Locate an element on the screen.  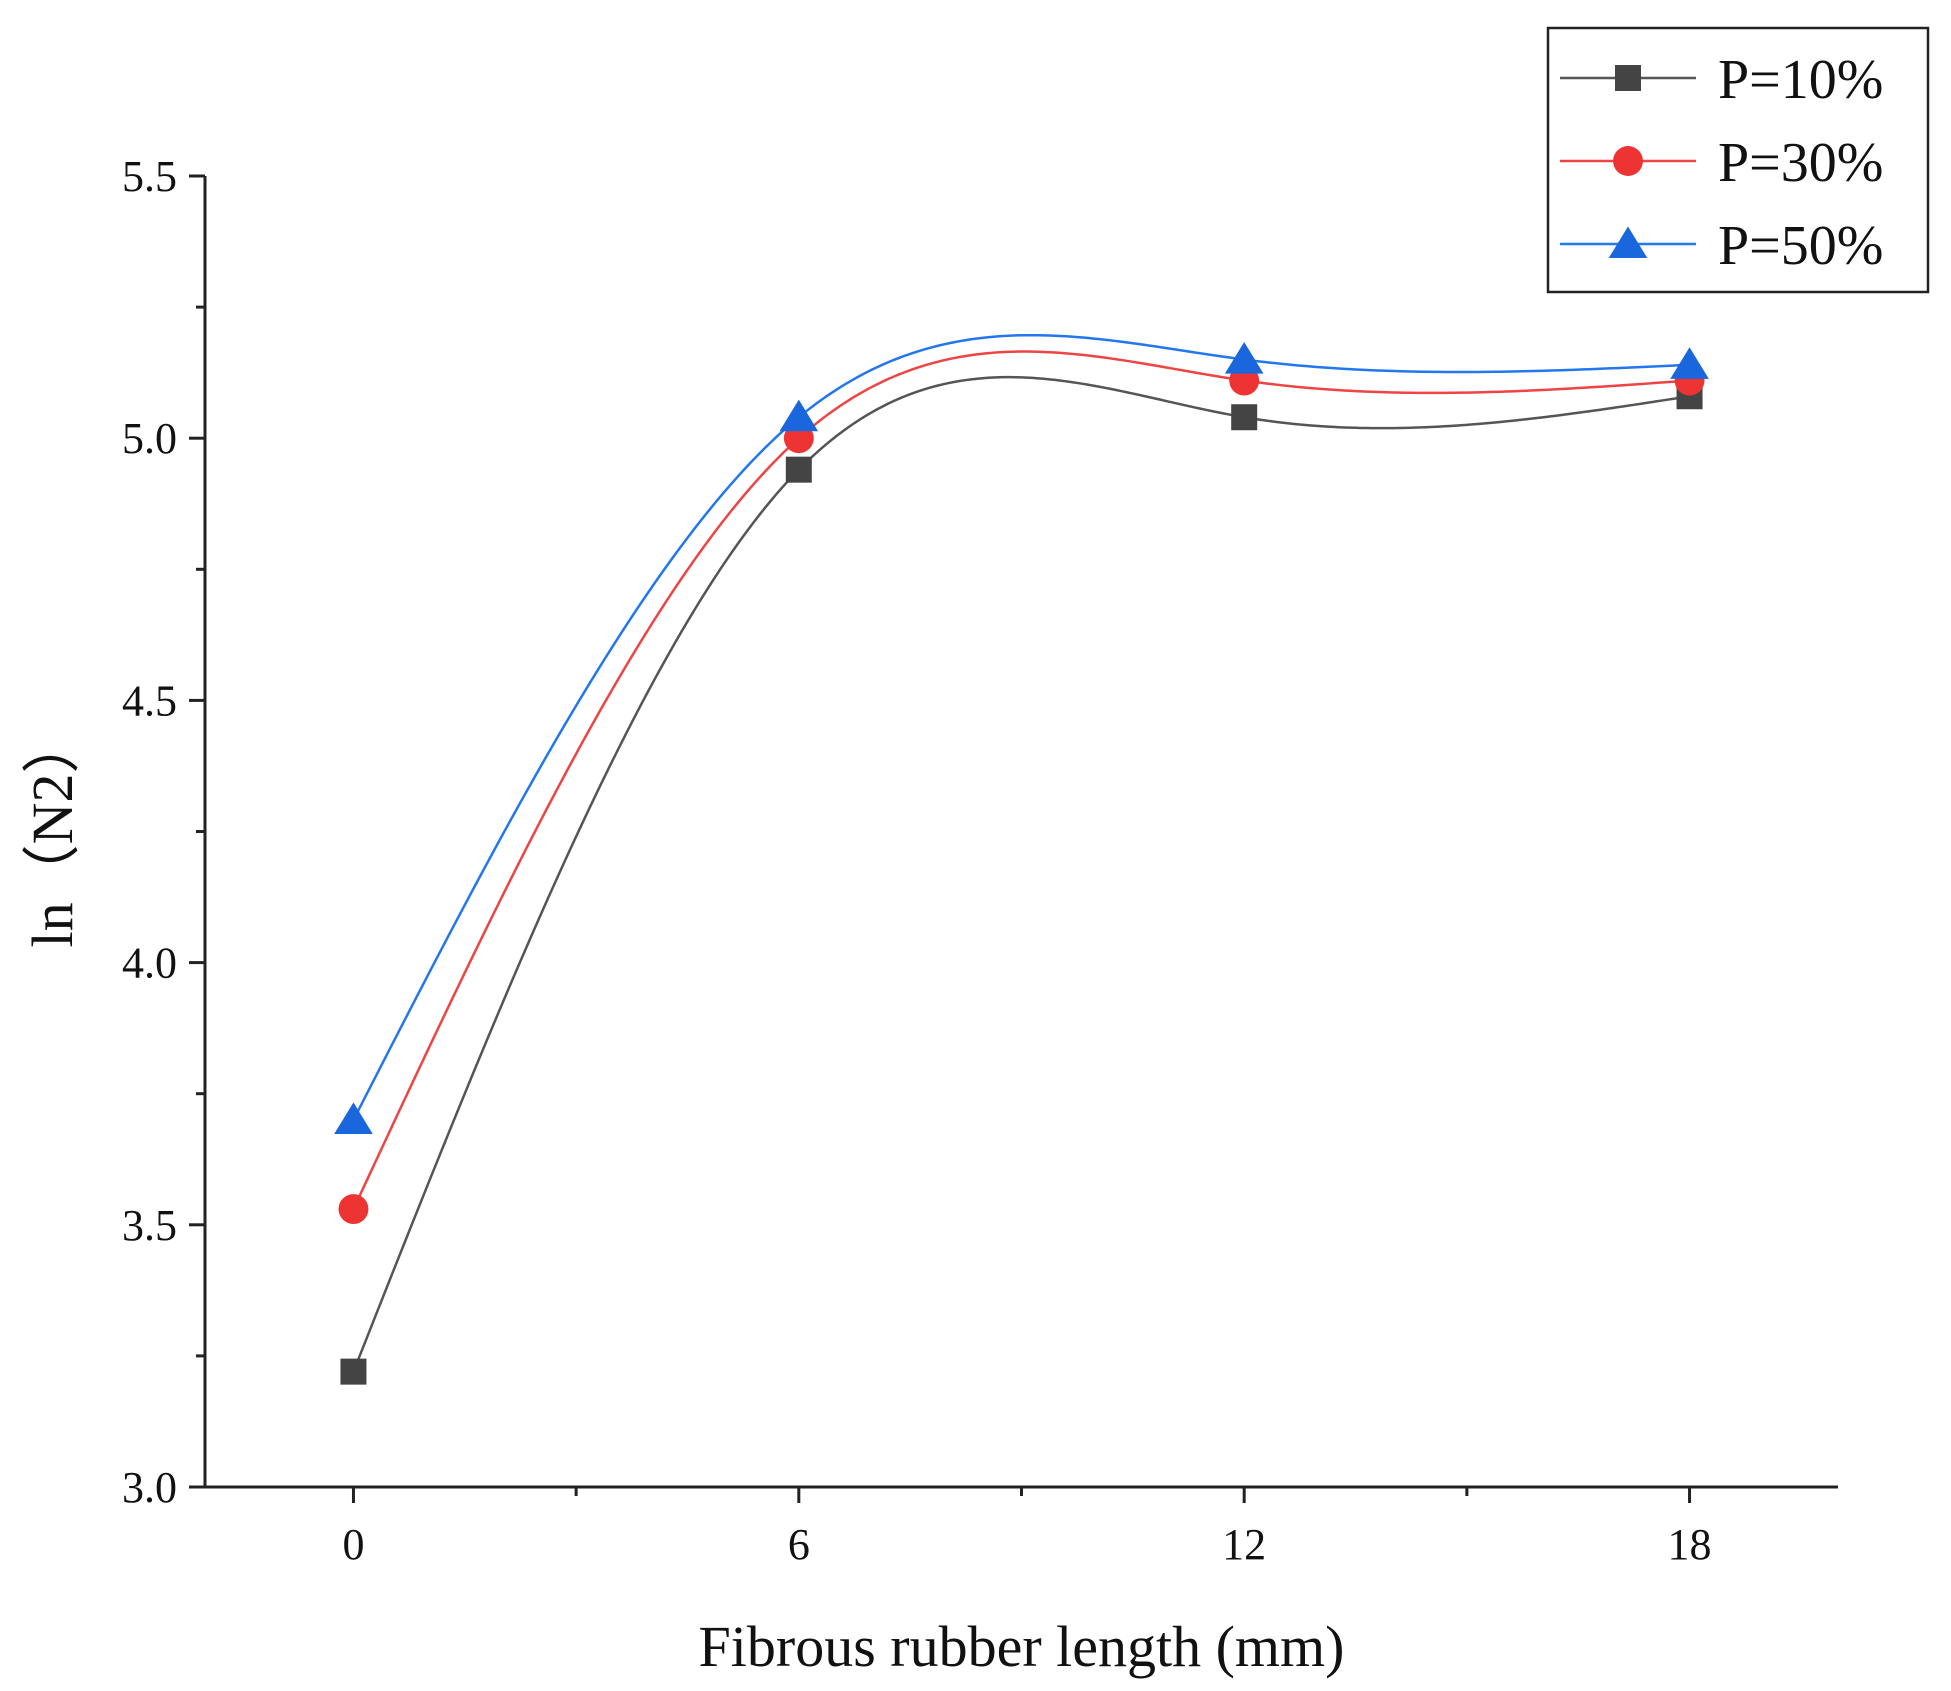
legend: P=10% P=30% P=50% is located at coordinates (1738, 160).